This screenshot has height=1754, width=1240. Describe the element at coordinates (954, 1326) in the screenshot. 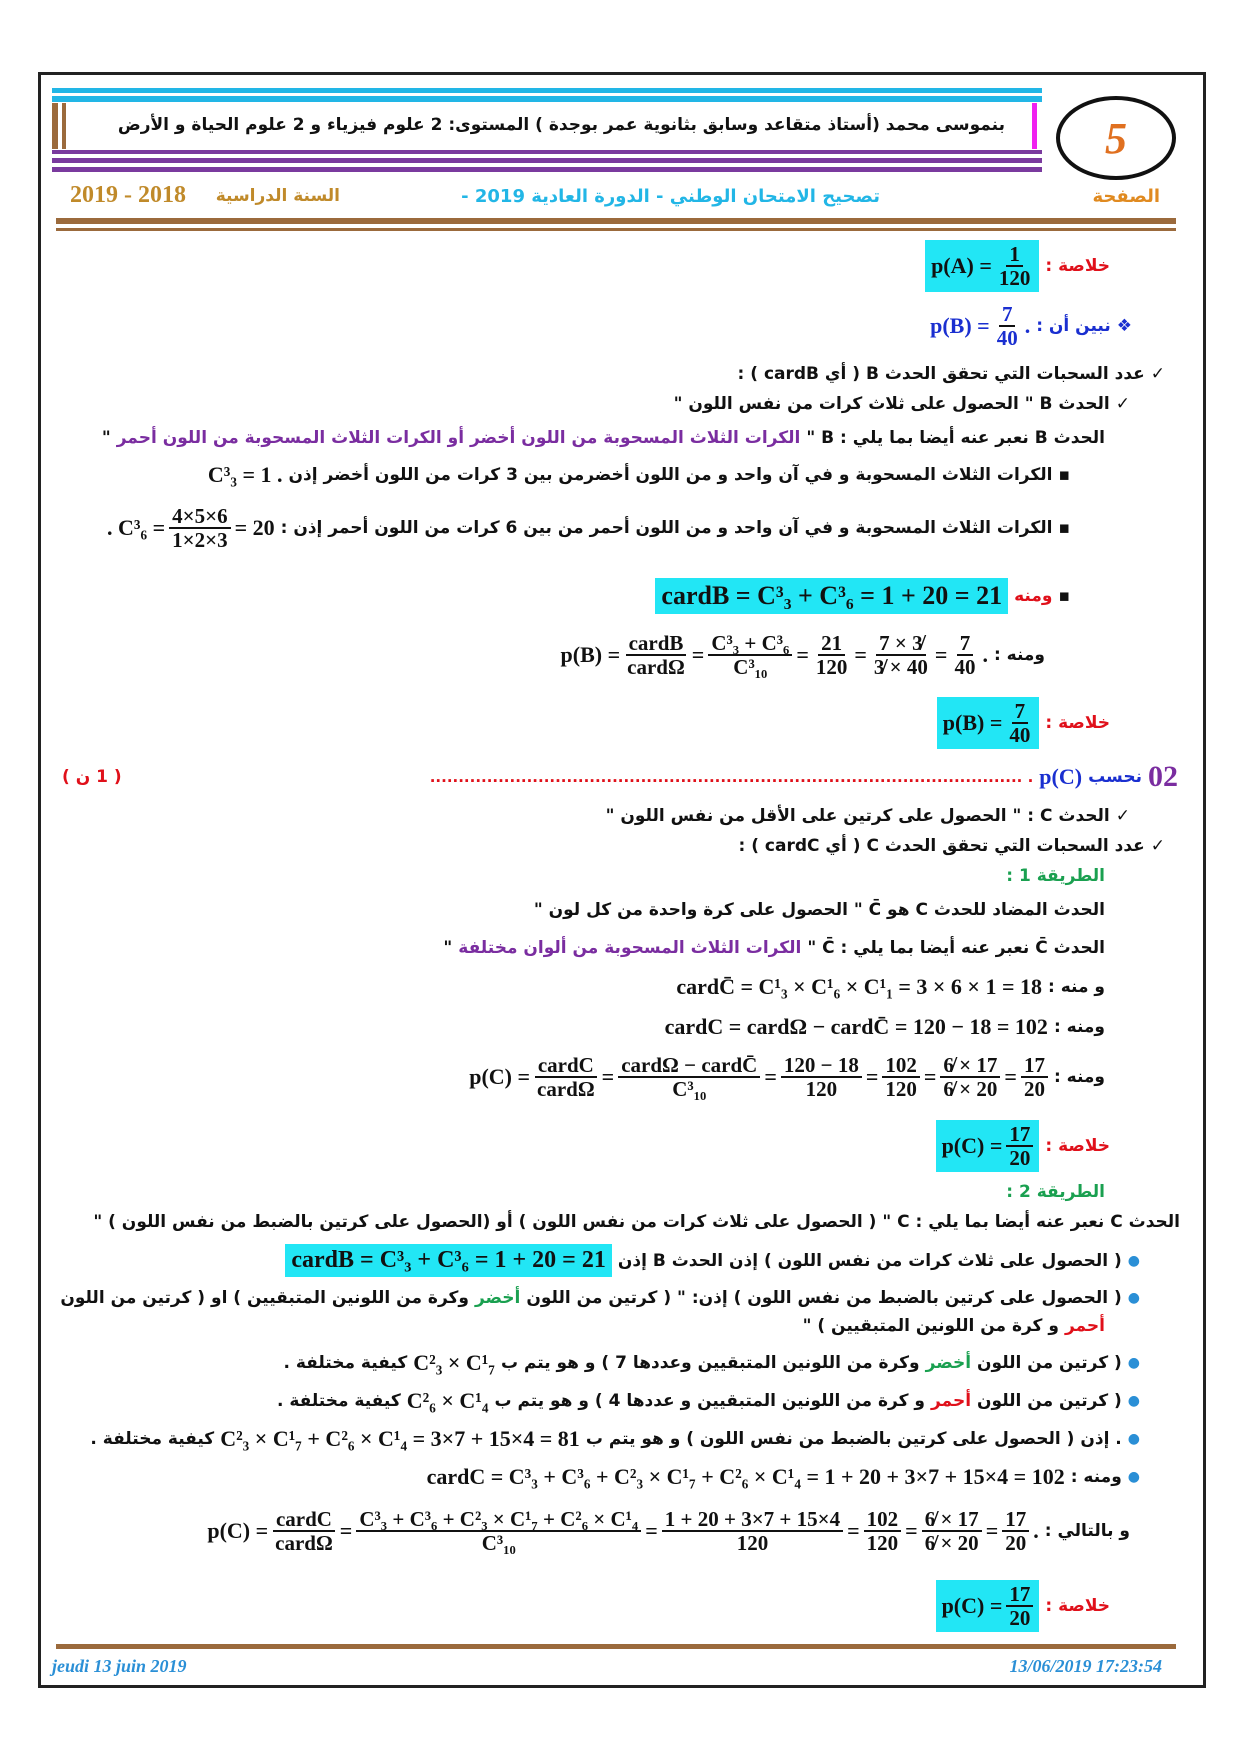

I see `dot-item-cont: أحمر و كرة من اللونين المتبقيين ) "` at that location.